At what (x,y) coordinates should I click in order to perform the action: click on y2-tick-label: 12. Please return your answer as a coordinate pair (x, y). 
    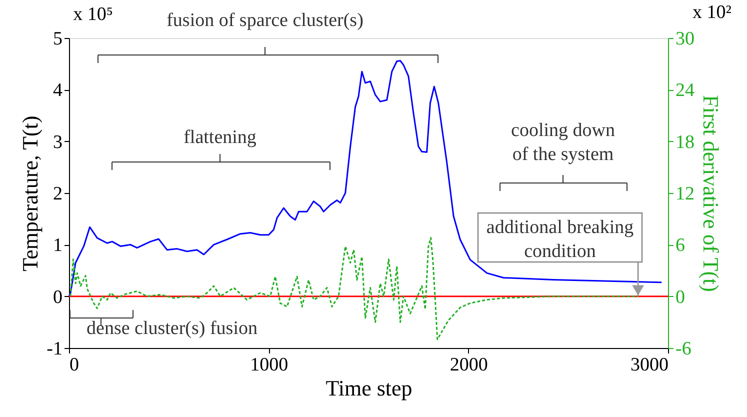
    Looking at the image, I should click on (685, 194).